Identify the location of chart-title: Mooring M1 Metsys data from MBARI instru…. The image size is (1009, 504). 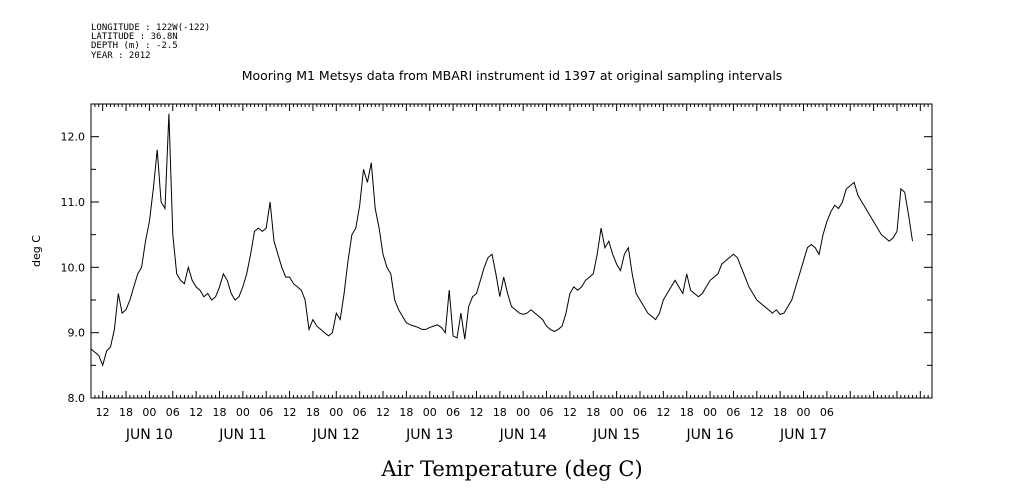
(512, 75).